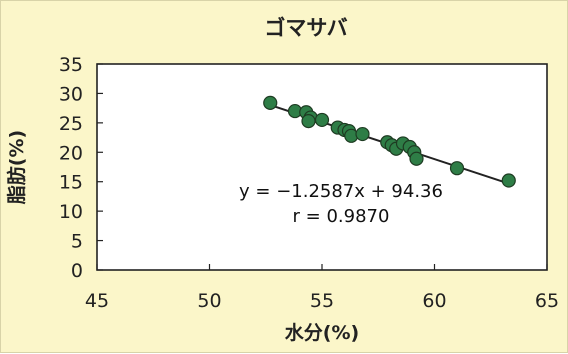  Describe the element at coordinates (341, 191) in the screenshot. I see `equation-annotation: y = −1.2587x + 94.36` at that location.